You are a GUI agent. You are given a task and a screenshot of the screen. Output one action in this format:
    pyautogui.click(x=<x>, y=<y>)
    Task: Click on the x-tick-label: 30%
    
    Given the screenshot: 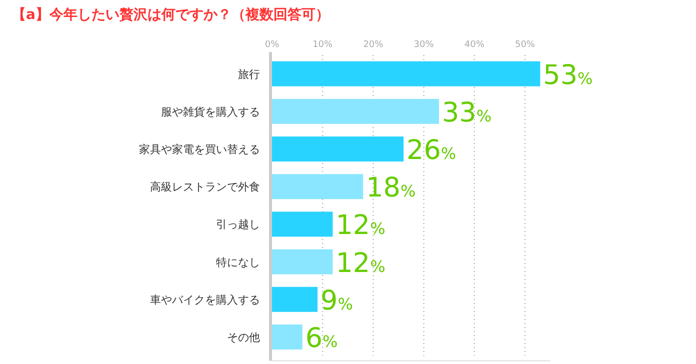 What is the action you would take?
    pyautogui.click(x=424, y=45)
    